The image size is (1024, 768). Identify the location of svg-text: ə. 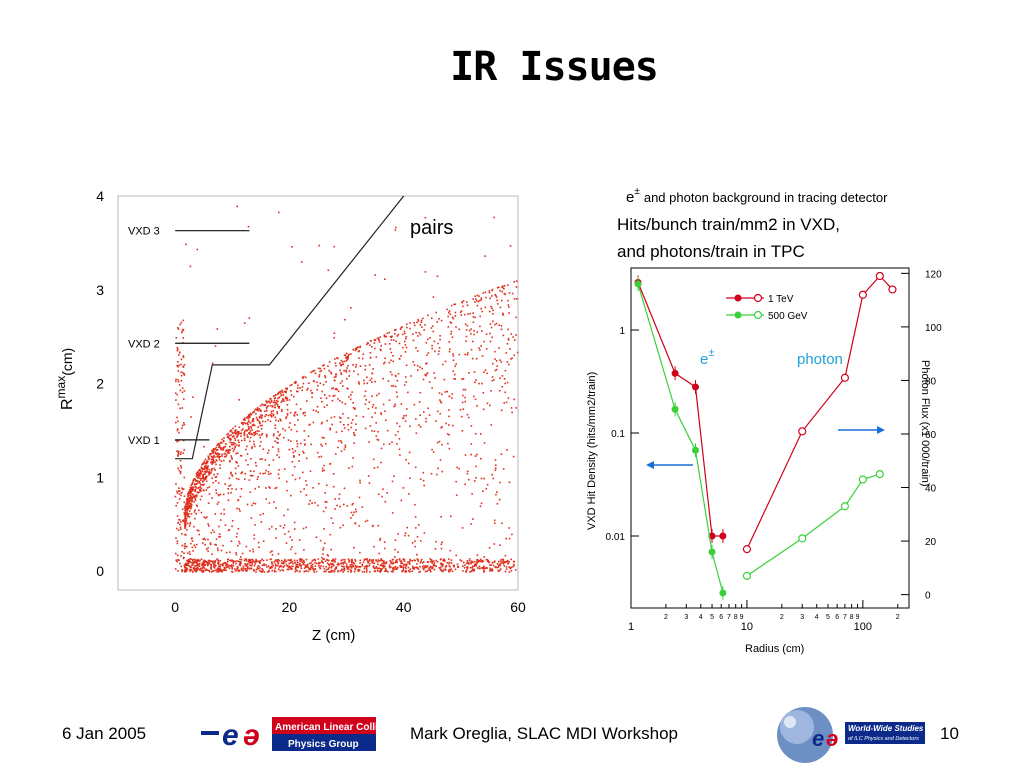
(251, 735).